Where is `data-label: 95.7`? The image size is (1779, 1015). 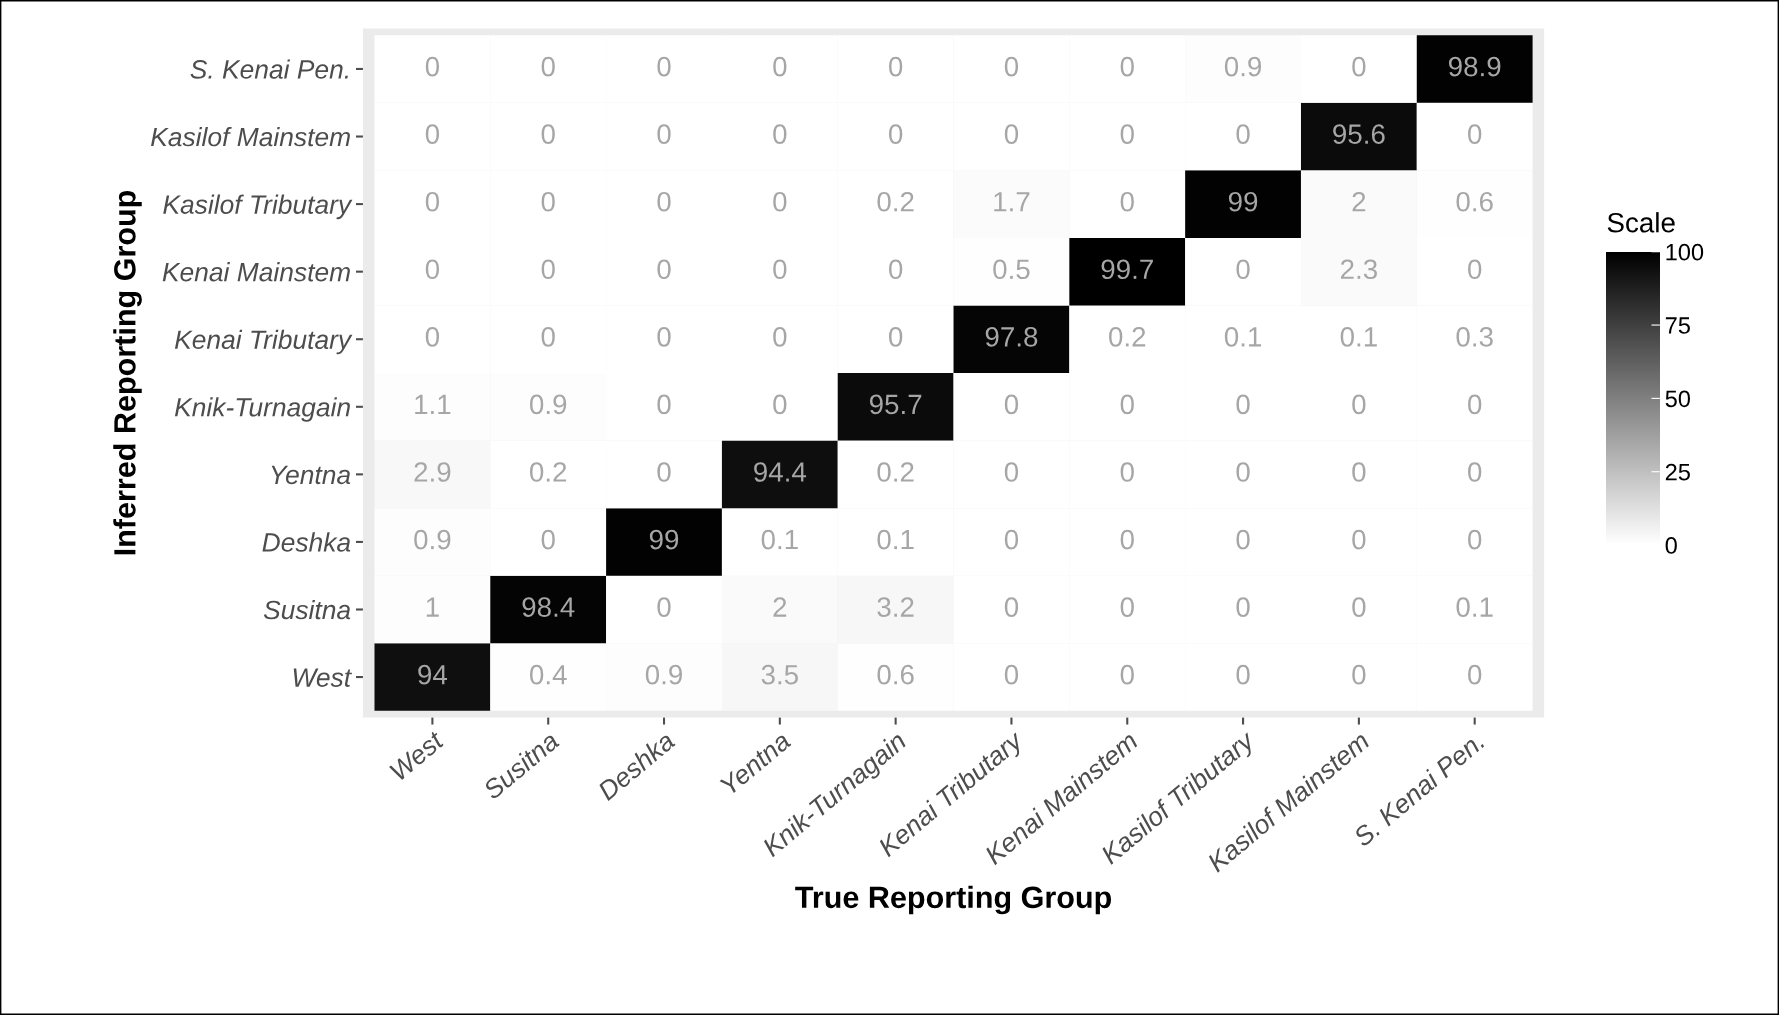
data-label: 95.7 is located at coordinates (895, 404).